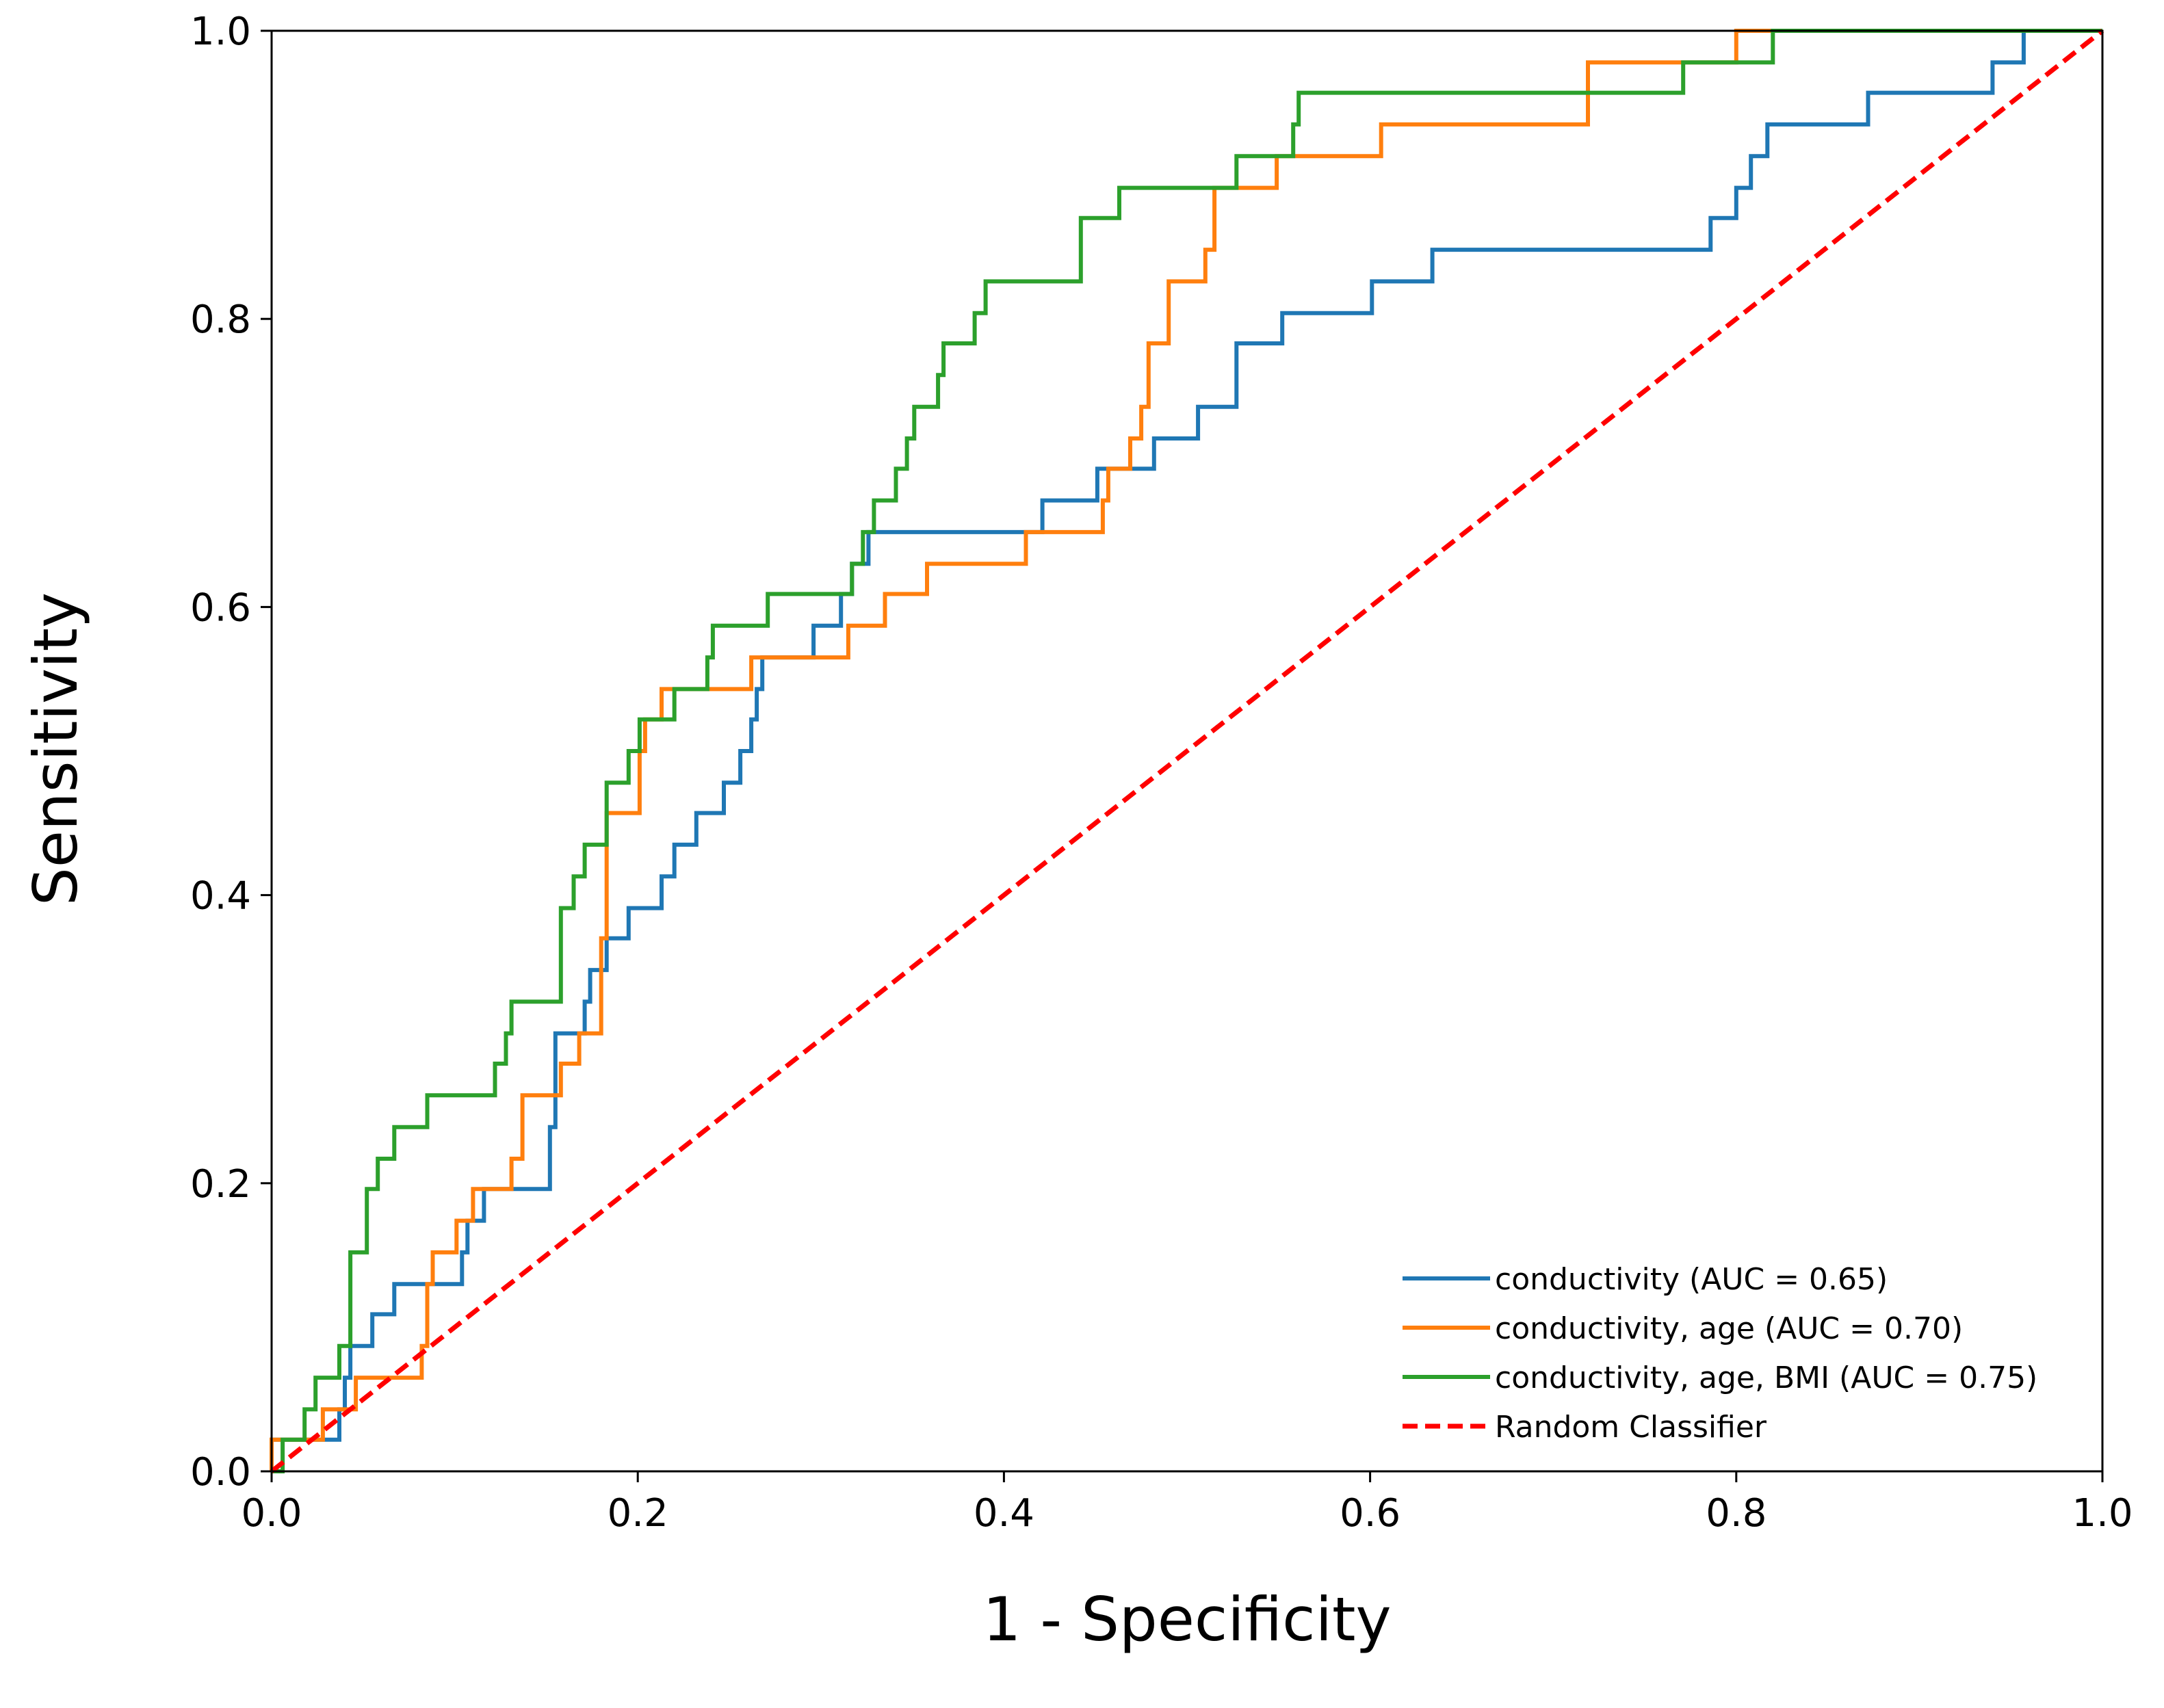 This screenshot has width=2164, height=1708. Describe the element at coordinates (1691, 1279) in the screenshot. I see `legend-entry-1: conductivity (AUC = 0.65)` at that location.